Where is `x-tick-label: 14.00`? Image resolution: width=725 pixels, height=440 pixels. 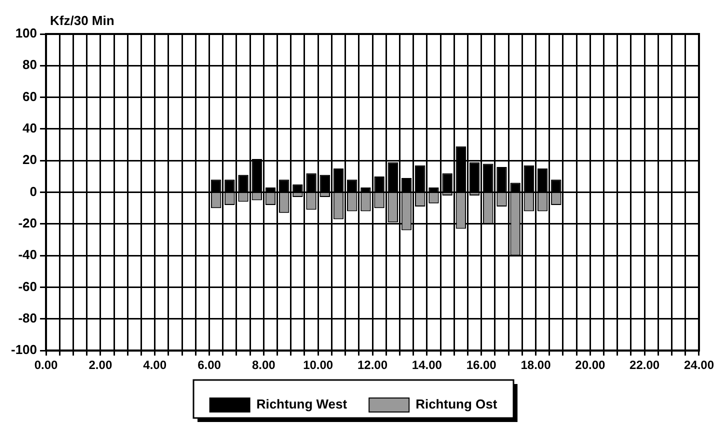
x-tick-label: 14.00 is located at coordinates (427, 365).